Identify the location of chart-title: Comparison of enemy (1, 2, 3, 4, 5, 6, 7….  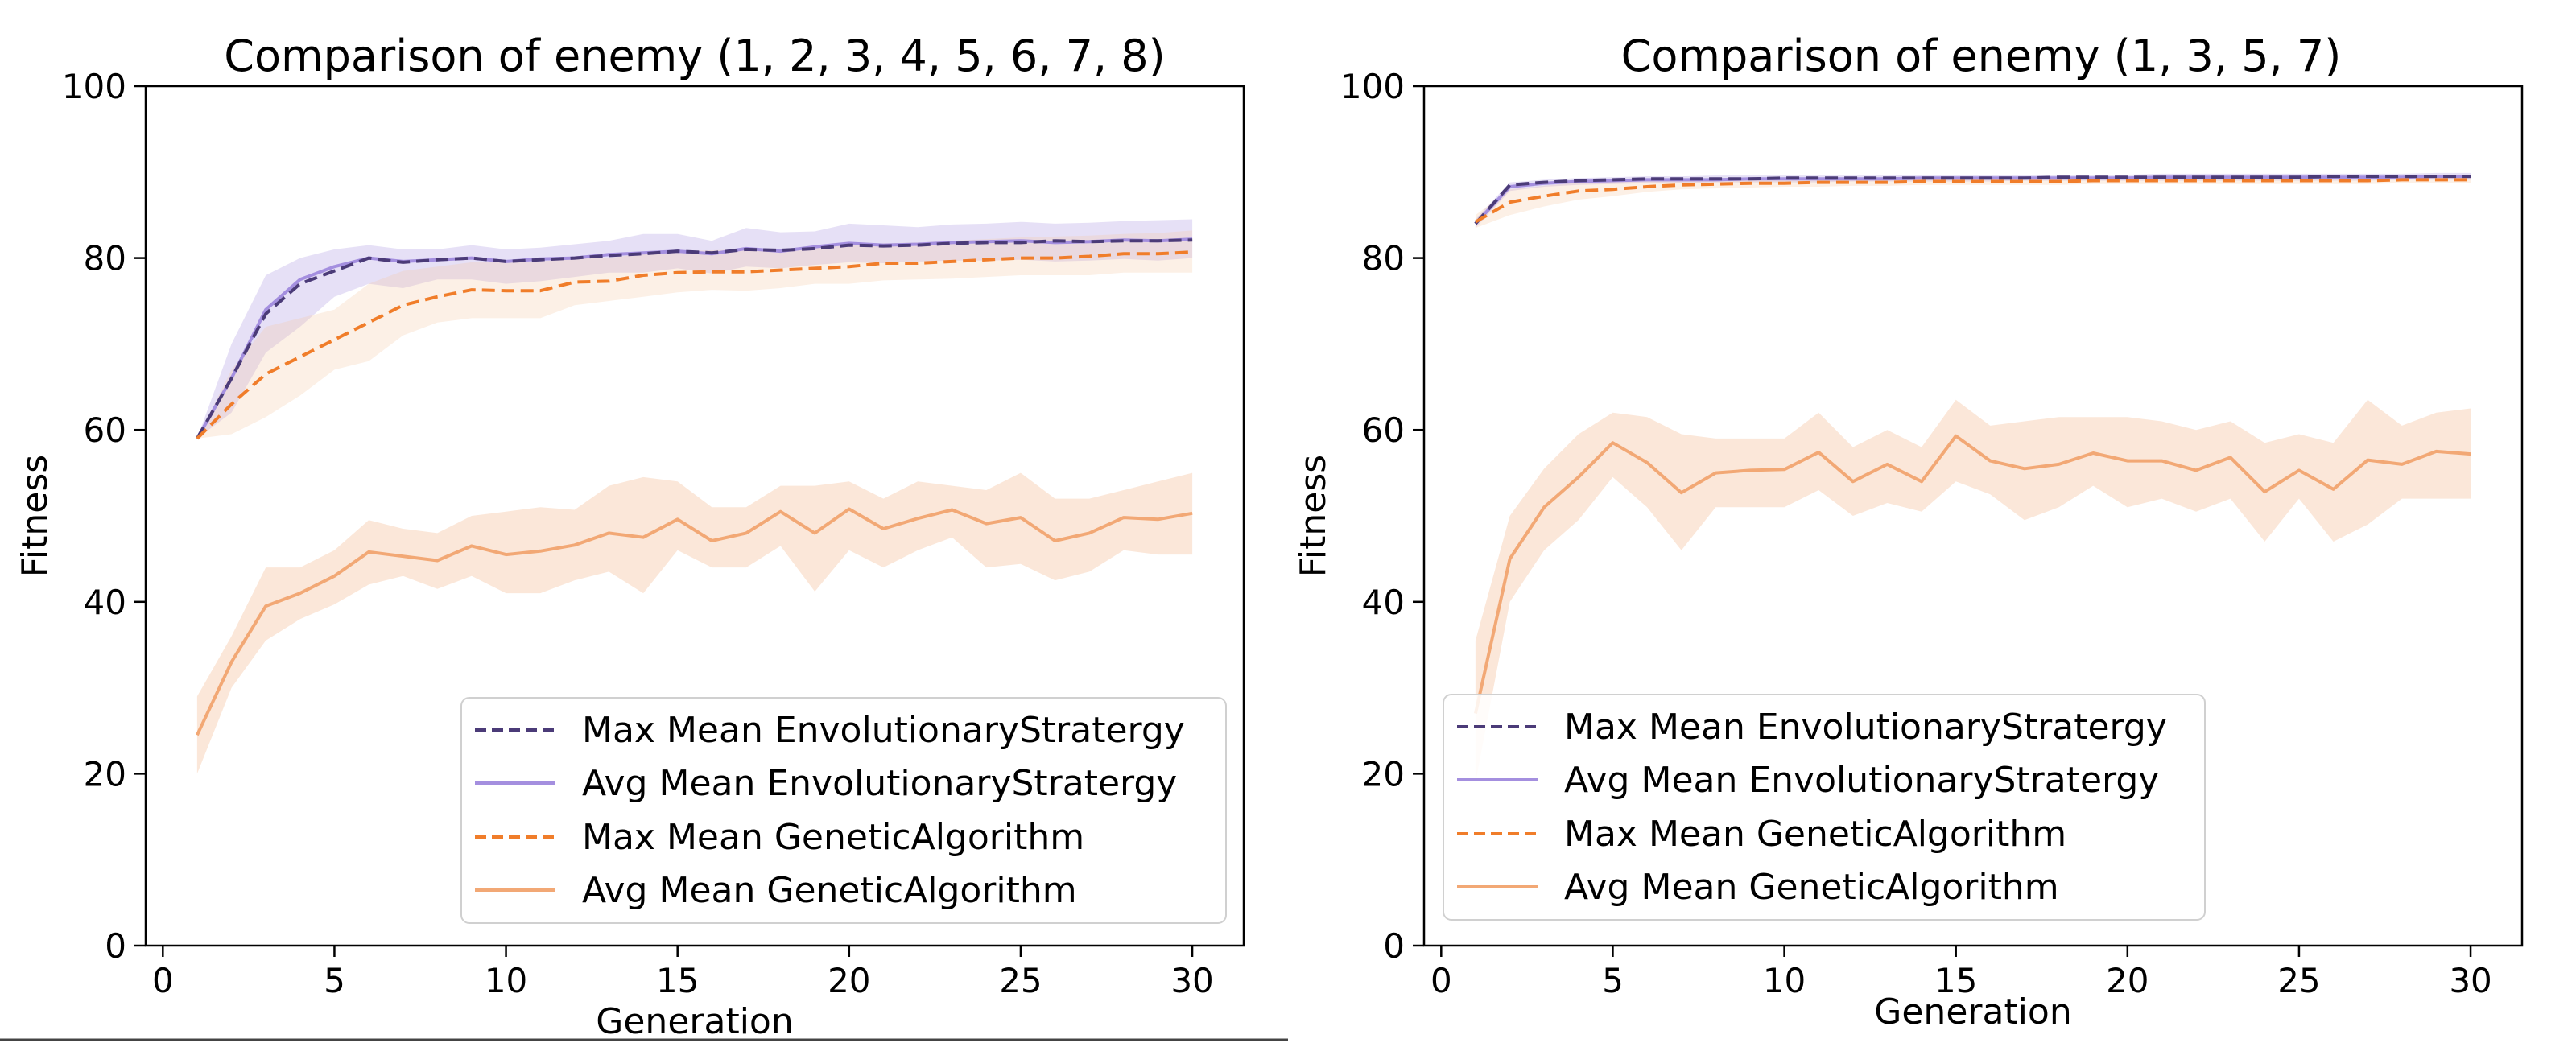
(694, 56).